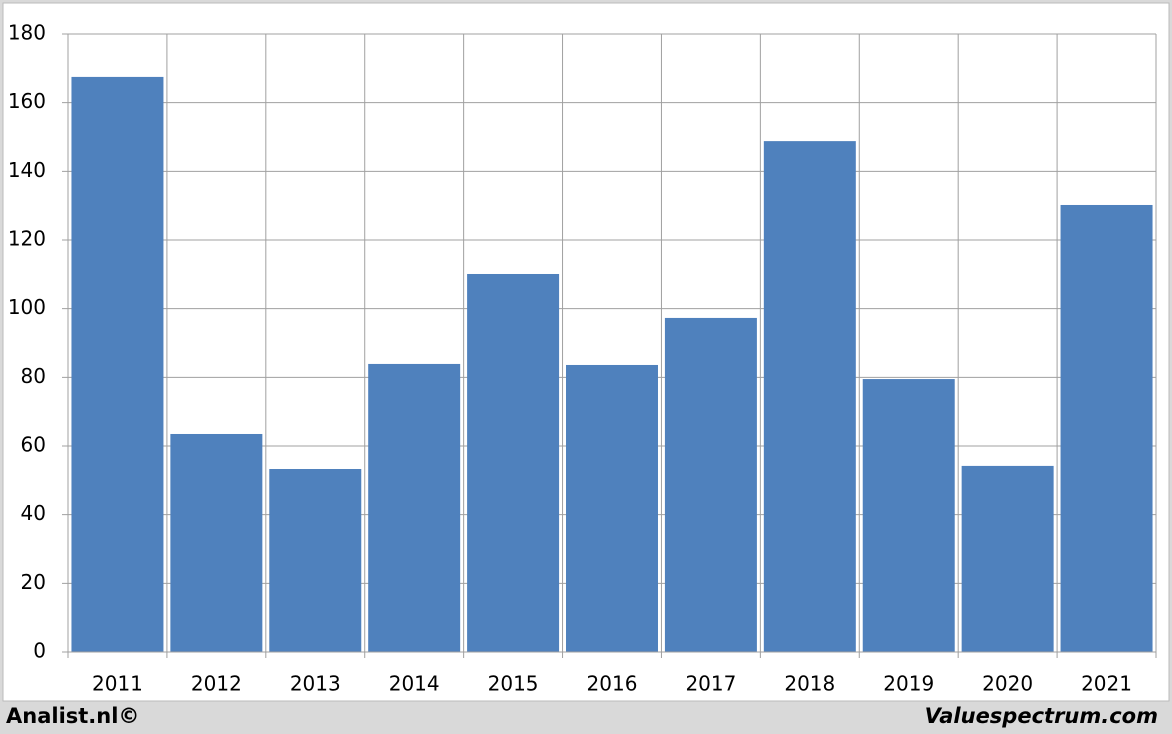  What do you see at coordinates (33, 445) in the screenshot?
I see `y-tick-label: 60` at bounding box center [33, 445].